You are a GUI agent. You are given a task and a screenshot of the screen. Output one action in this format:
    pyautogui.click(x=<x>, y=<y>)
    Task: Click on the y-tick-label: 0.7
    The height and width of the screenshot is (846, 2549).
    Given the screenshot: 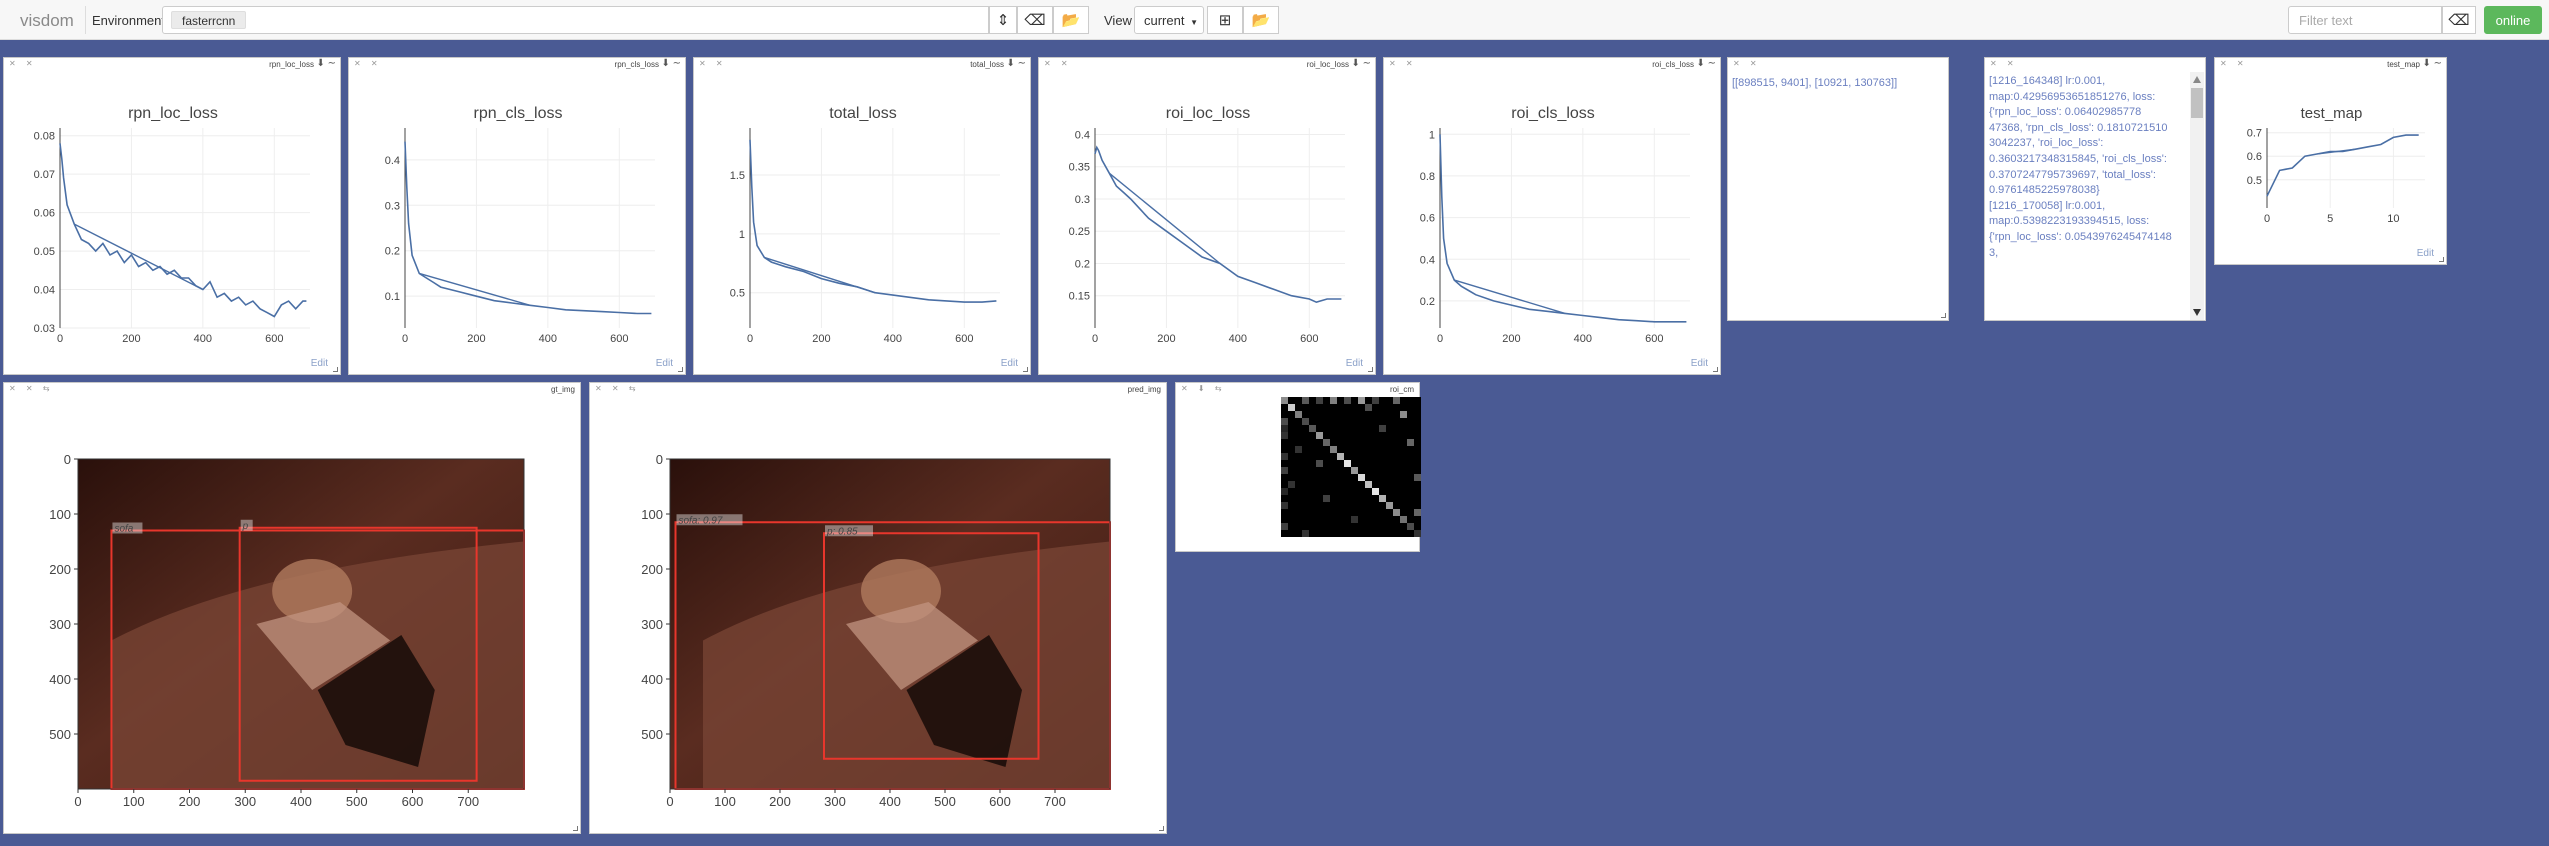 What is the action you would take?
    pyautogui.click(x=2254, y=134)
    